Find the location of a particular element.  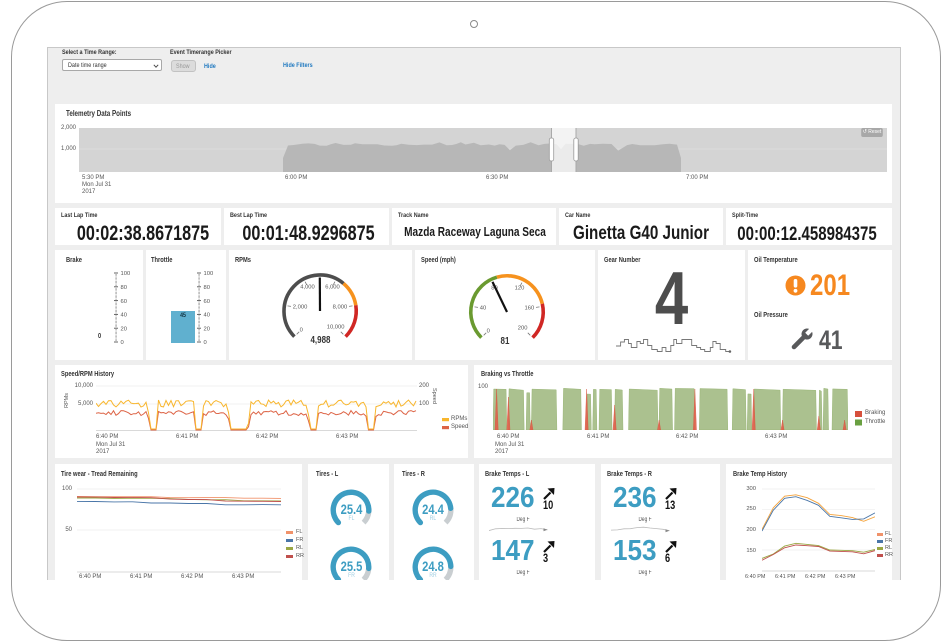

svg-text: 6,000 is located at coordinates (332, 288).